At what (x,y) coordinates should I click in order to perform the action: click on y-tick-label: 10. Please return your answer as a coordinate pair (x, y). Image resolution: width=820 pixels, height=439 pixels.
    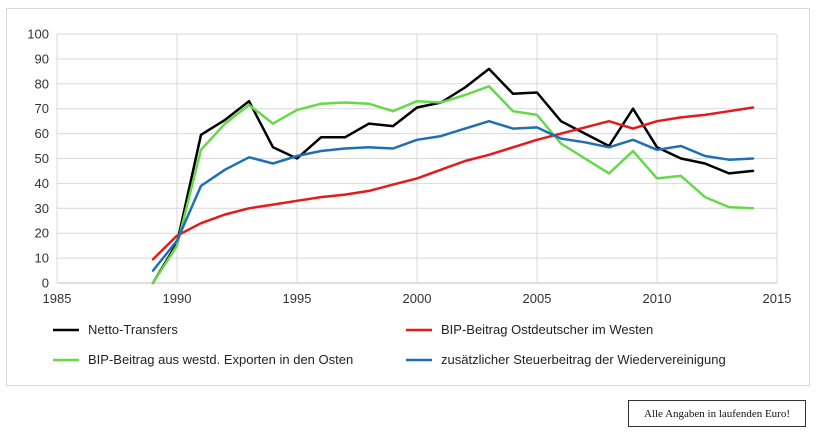
    Looking at the image, I should click on (42, 258).